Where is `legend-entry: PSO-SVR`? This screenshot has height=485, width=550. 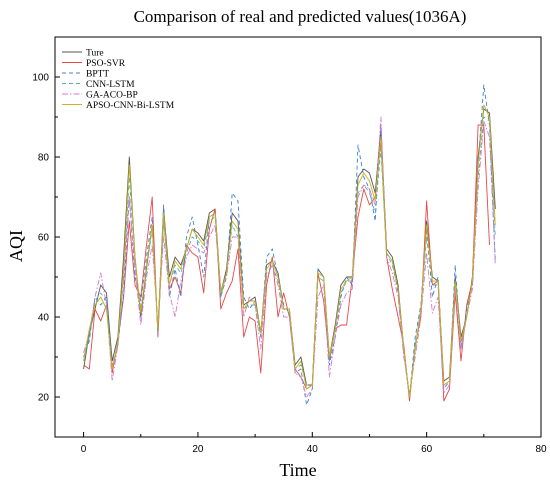
legend-entry: PSO-SVR is located at coordinates (106, 64).